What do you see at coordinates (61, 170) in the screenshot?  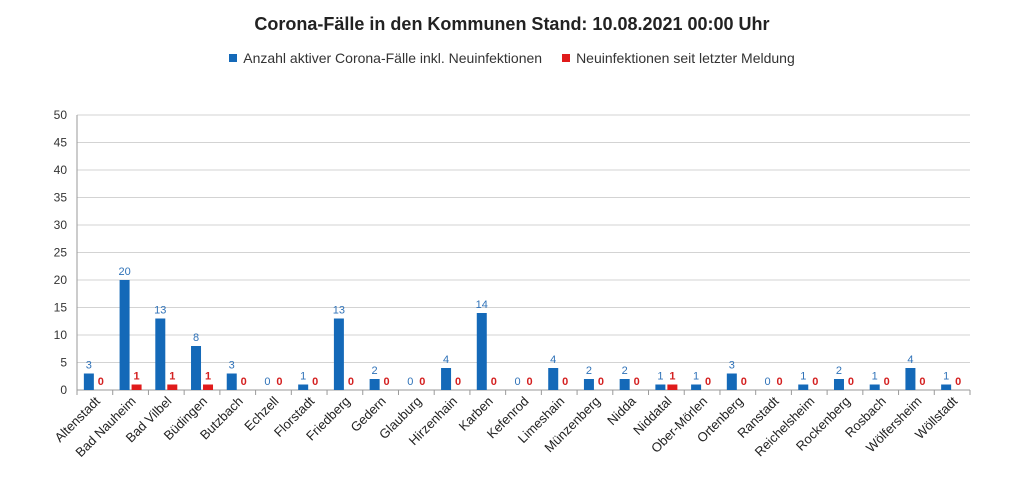 I see `y-tick-label: 40` at bounding box center [61, 170].